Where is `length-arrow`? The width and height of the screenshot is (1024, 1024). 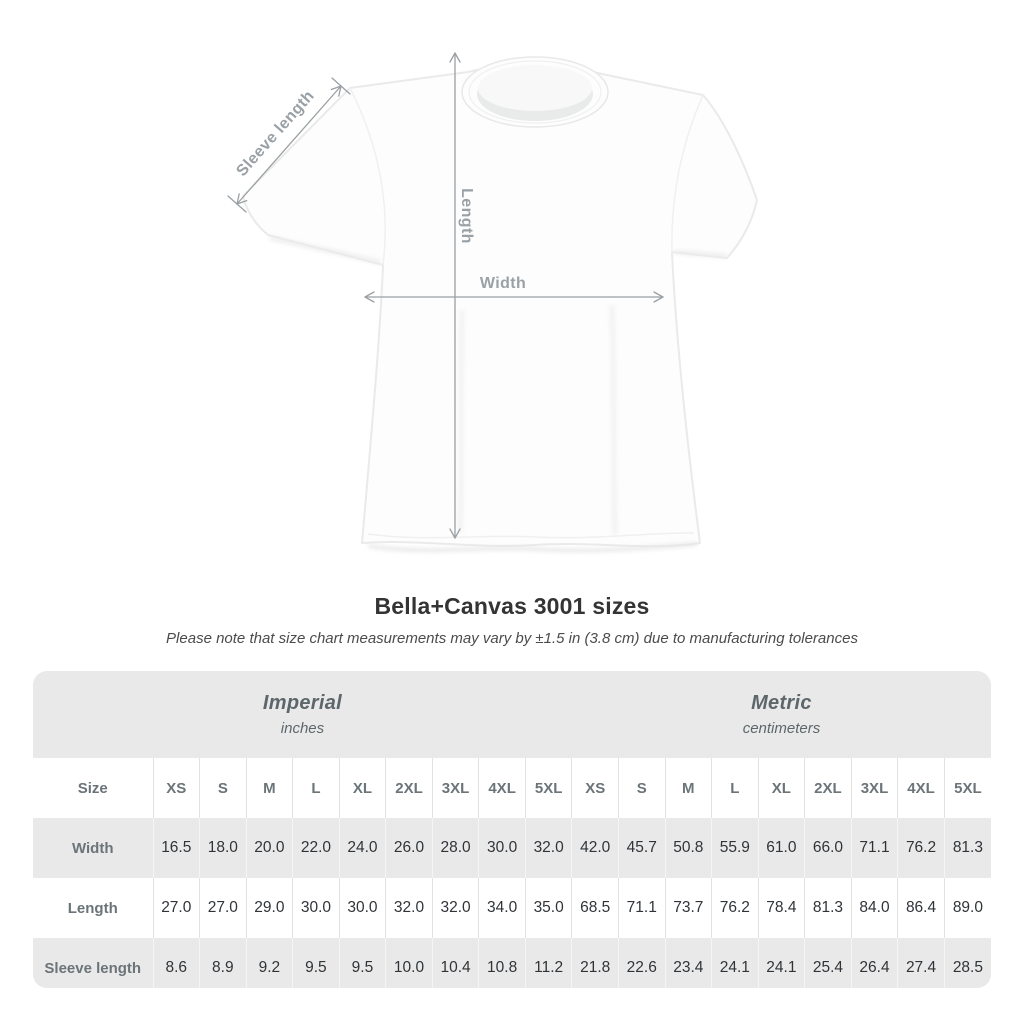
length-arrow is located at coordinates (455, 295).